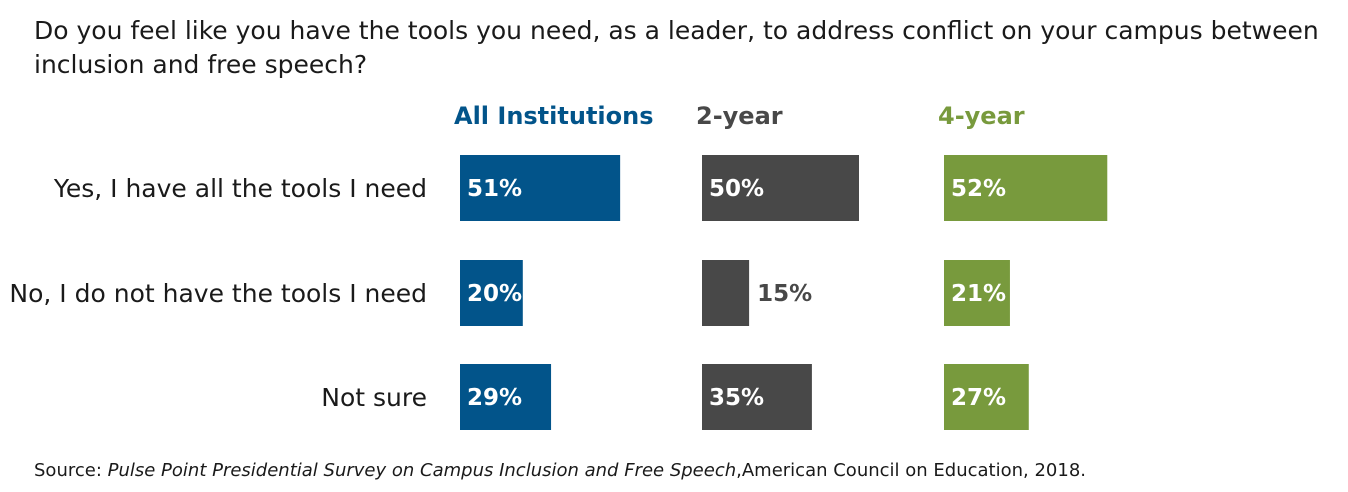  Describe the element at coordinates (739, 116) in the screenshot. I see `series-header: 2-year` at that location.